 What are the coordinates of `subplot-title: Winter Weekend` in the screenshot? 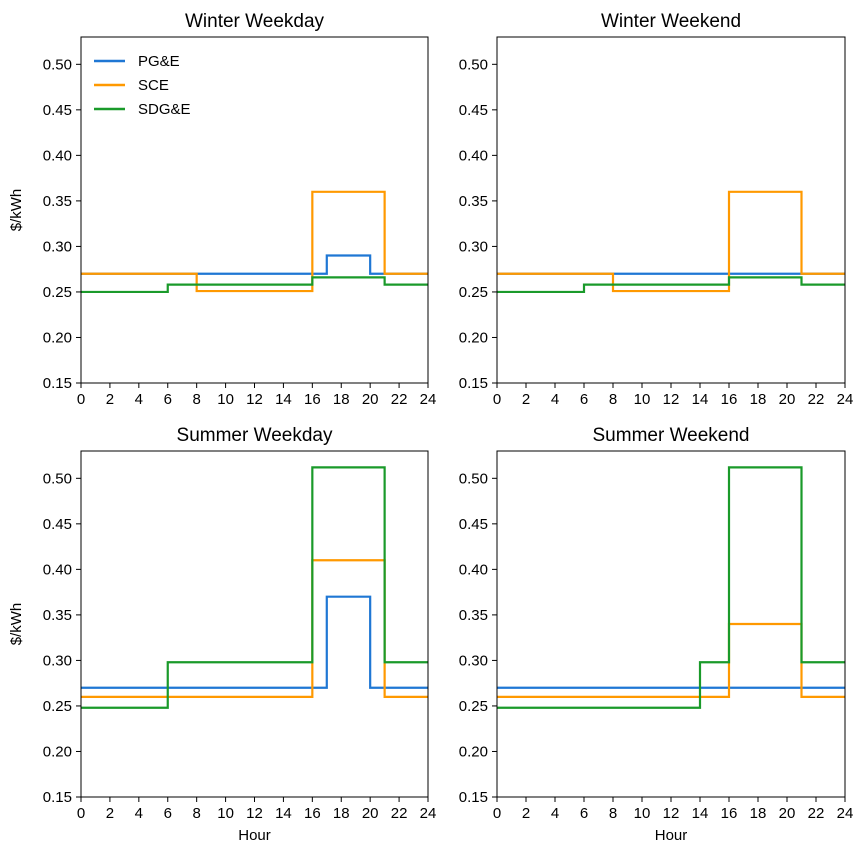 It's located at (671, 21).